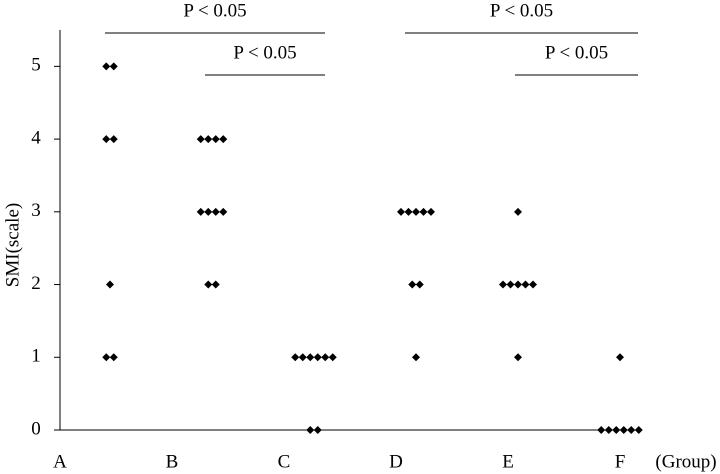  Describe the element at coordinates (284, 461) in the screenshot. I see `x-tick-label: C` at that location.